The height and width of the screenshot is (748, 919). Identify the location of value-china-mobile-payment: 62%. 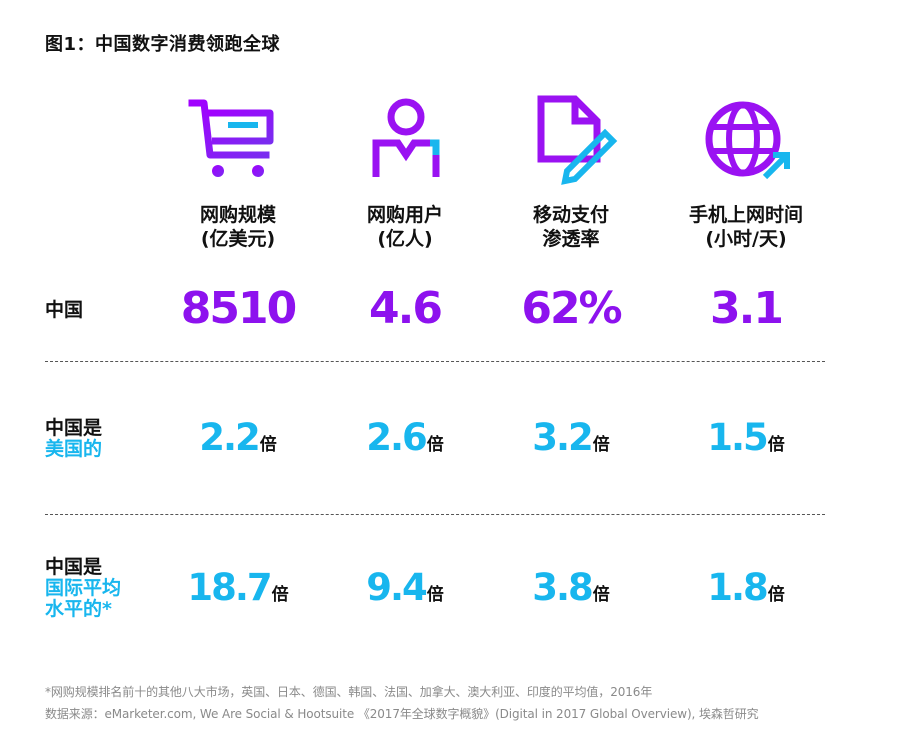
(571, 308).